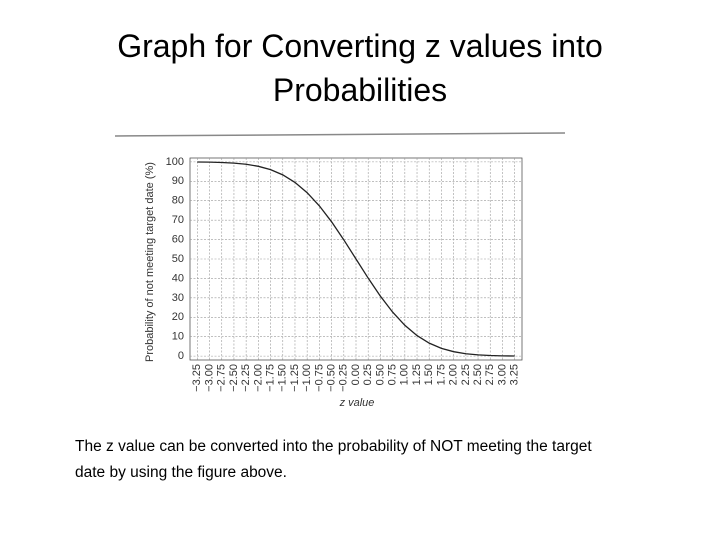 Image resolution: width=720 pixels, height=540 pixels. I want to click on x-tick-label: −2.50, so click(234, 378).